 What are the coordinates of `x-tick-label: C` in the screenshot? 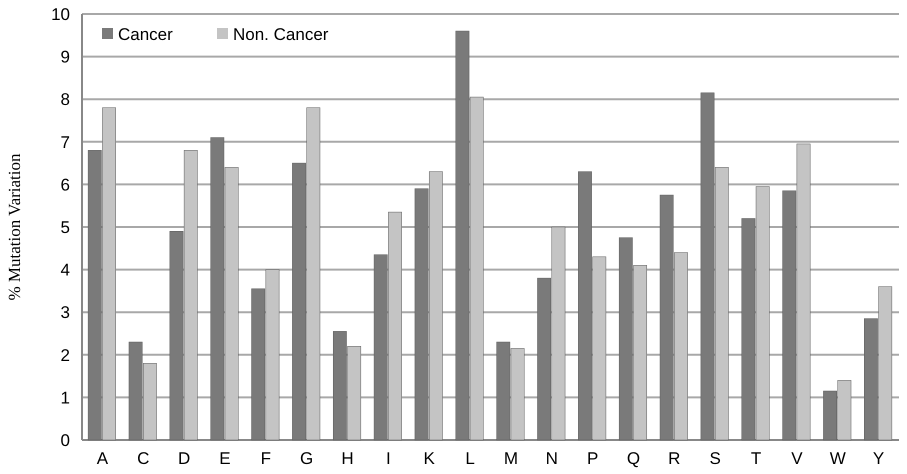 It's located at (143, 458).